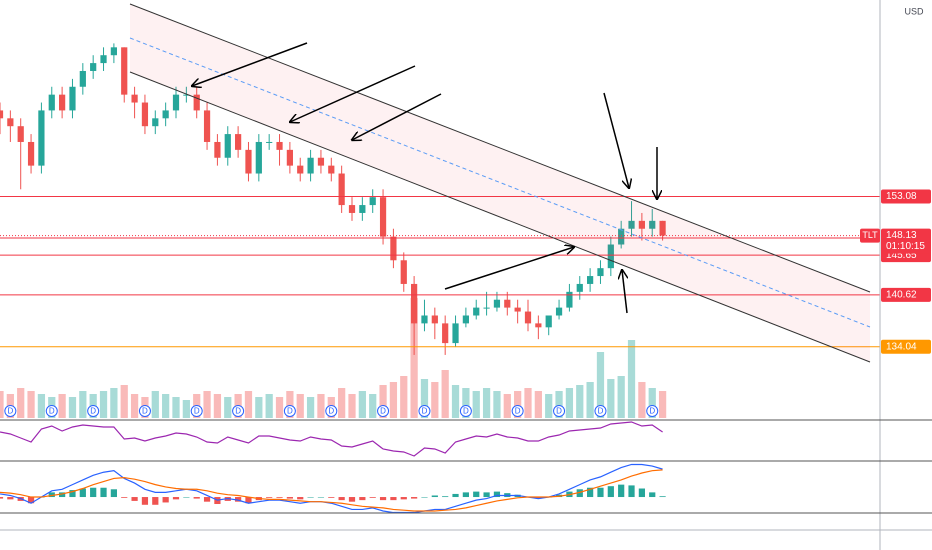  I want to click on level-tag, so click(906, 346).